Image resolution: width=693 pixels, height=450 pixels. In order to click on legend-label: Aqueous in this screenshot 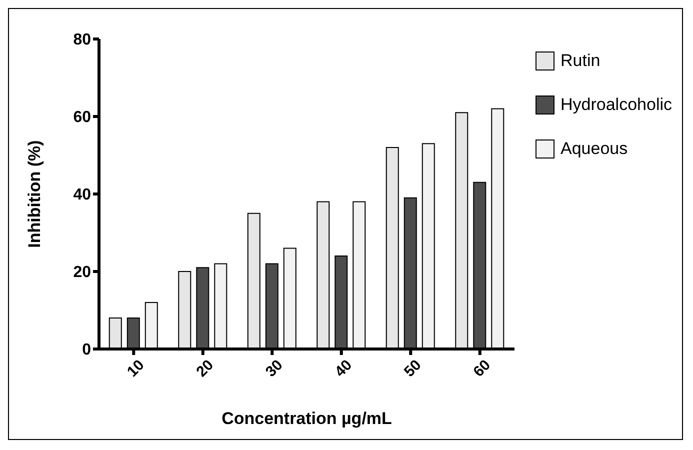, I will do `click(594, 149)`.